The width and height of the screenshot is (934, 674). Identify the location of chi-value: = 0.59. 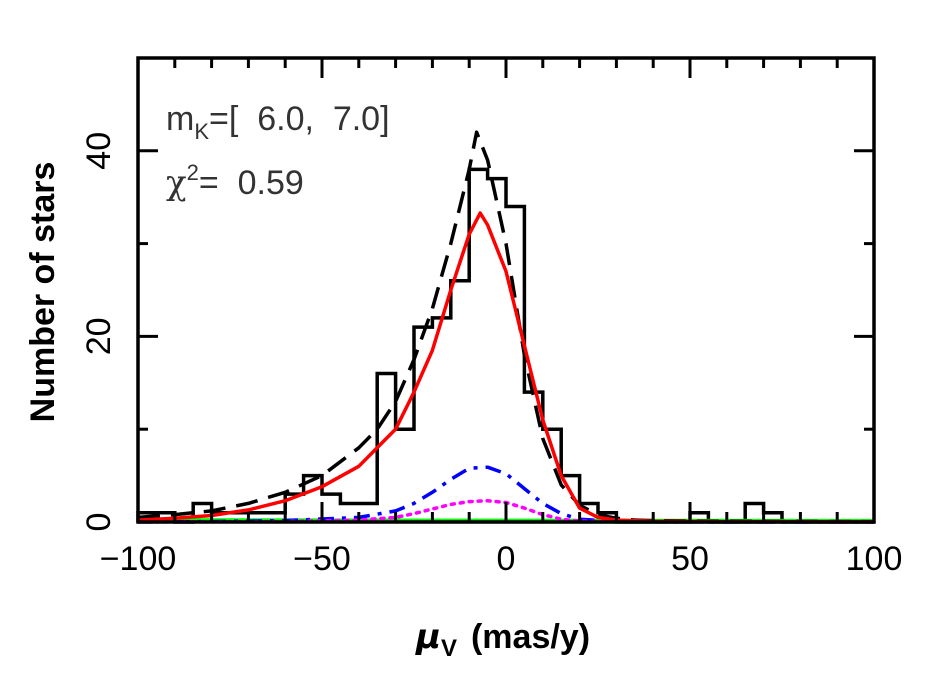
(251, 183).